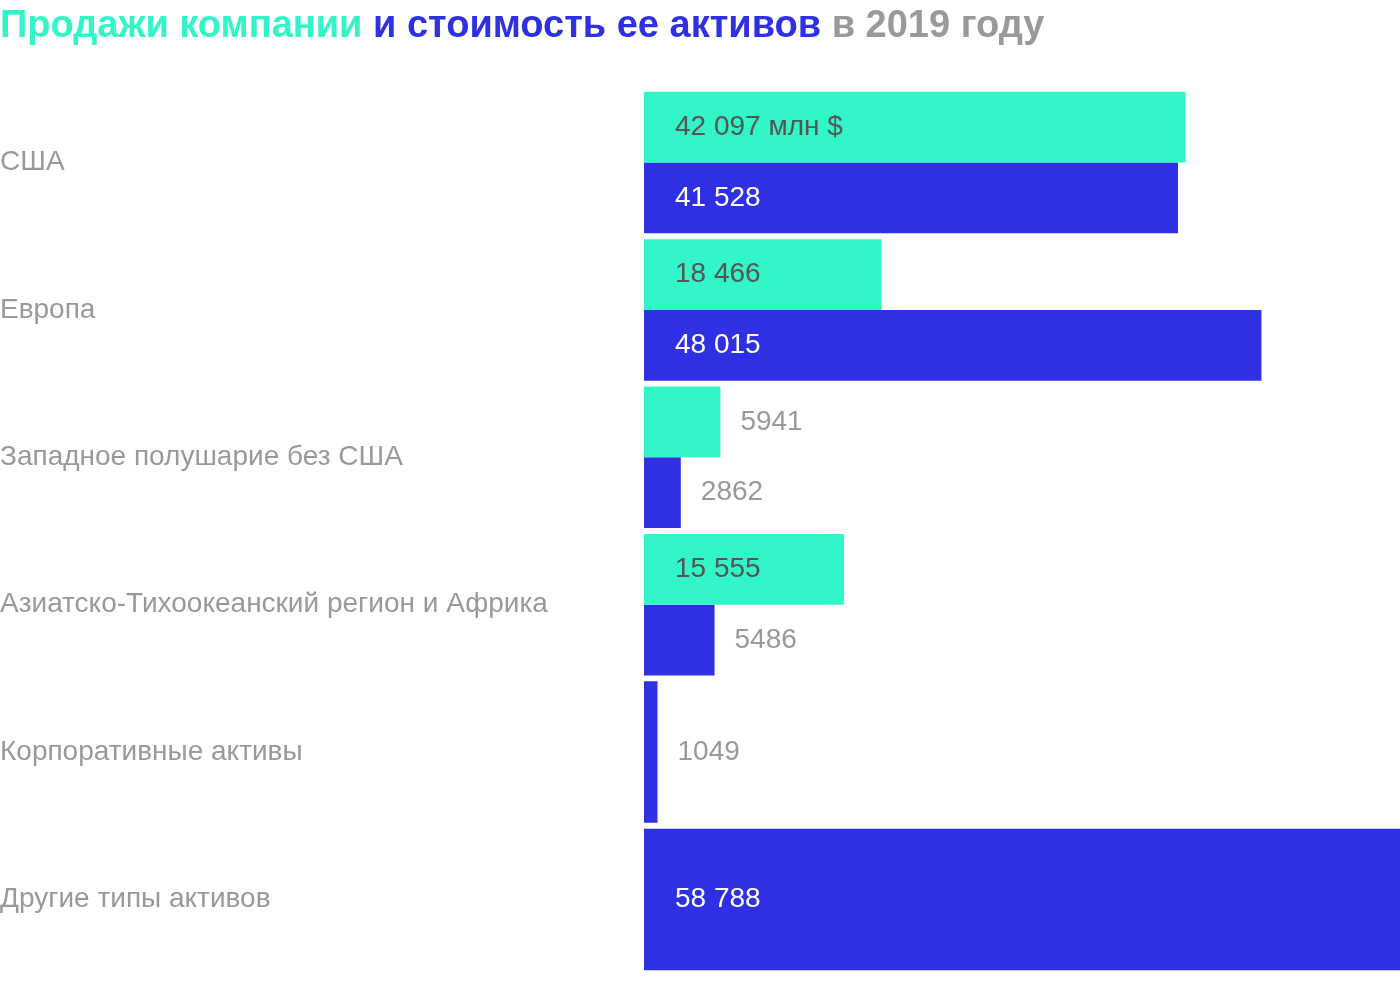 The width and height of the screenshot is (1400, 992). What do you see at coordinates (274, 603) in the screenshot?
I see `y-tick-label: Азиатско-Тихоокеанский регион и Африка` at bounding box center [274, 603].